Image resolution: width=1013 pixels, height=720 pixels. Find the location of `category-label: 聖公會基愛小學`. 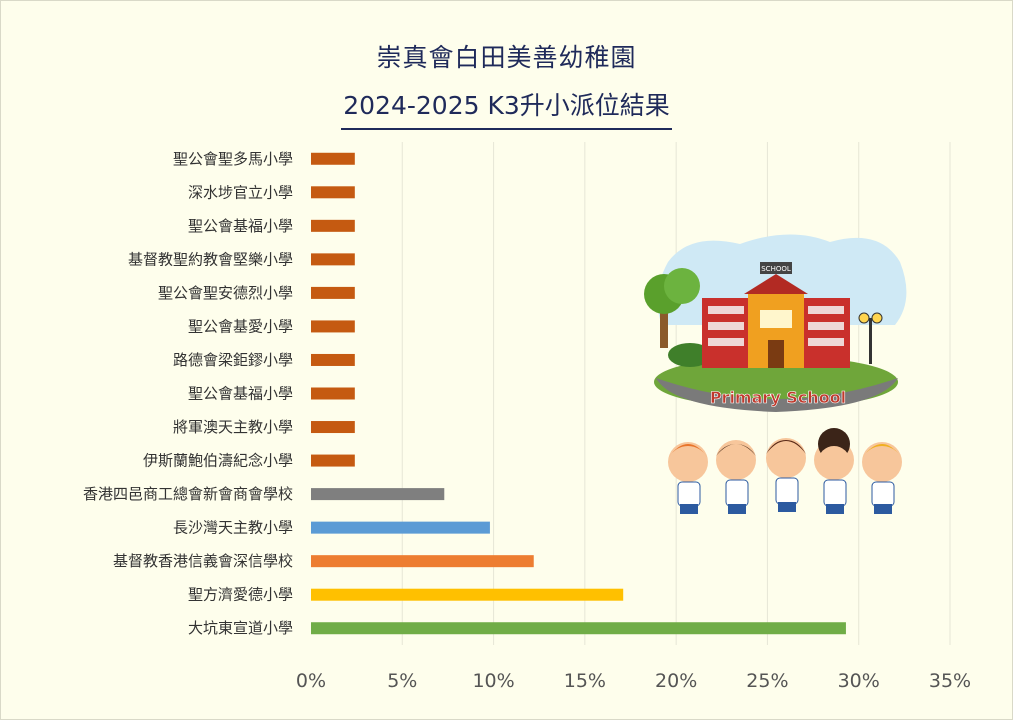

category-label: 聖公會基愛小學 is located at coordinates (240, 326).